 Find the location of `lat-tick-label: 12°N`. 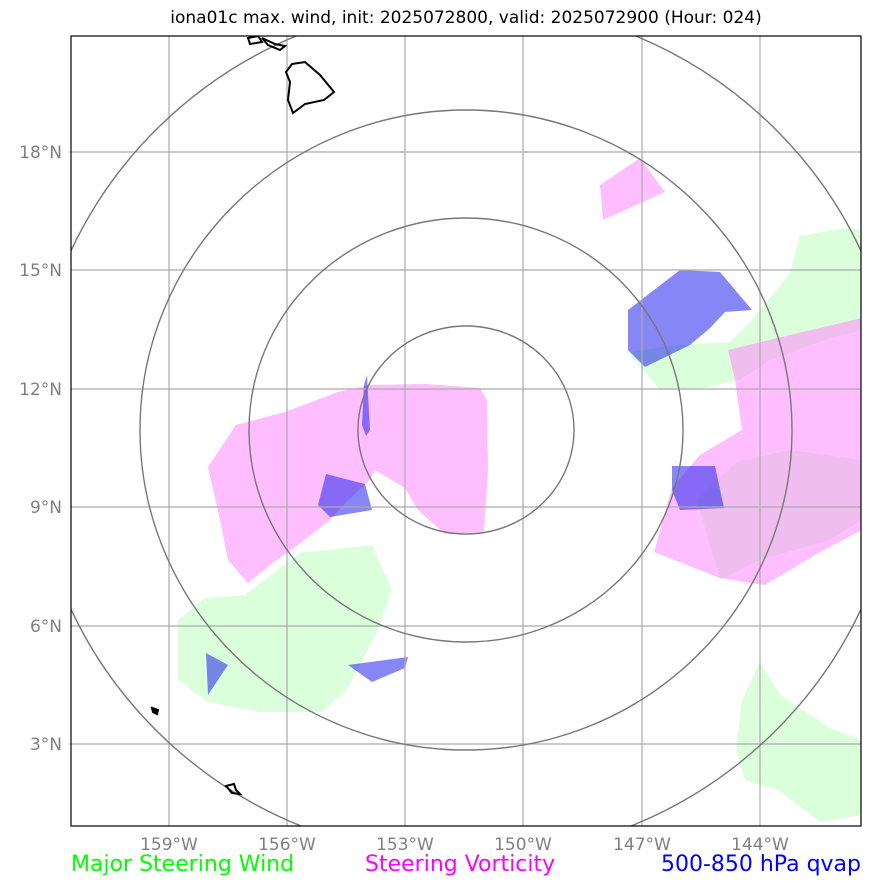

lat-tick-label: 12°N is located at coordinates (40, 390).